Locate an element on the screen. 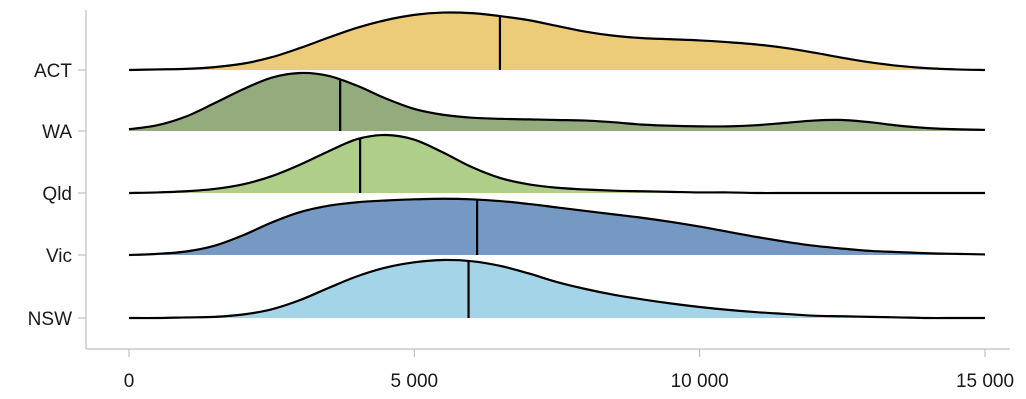 The image size is (1026, 399). ridge-area-qld is located at coordinates (557, 164).